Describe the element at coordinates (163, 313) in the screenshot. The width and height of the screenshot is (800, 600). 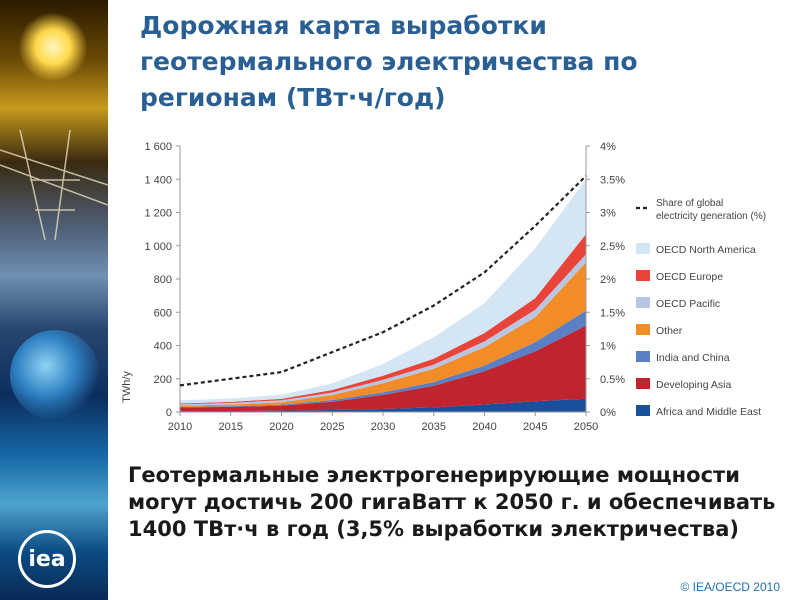
I see `y-tick-label: 600` at that location.